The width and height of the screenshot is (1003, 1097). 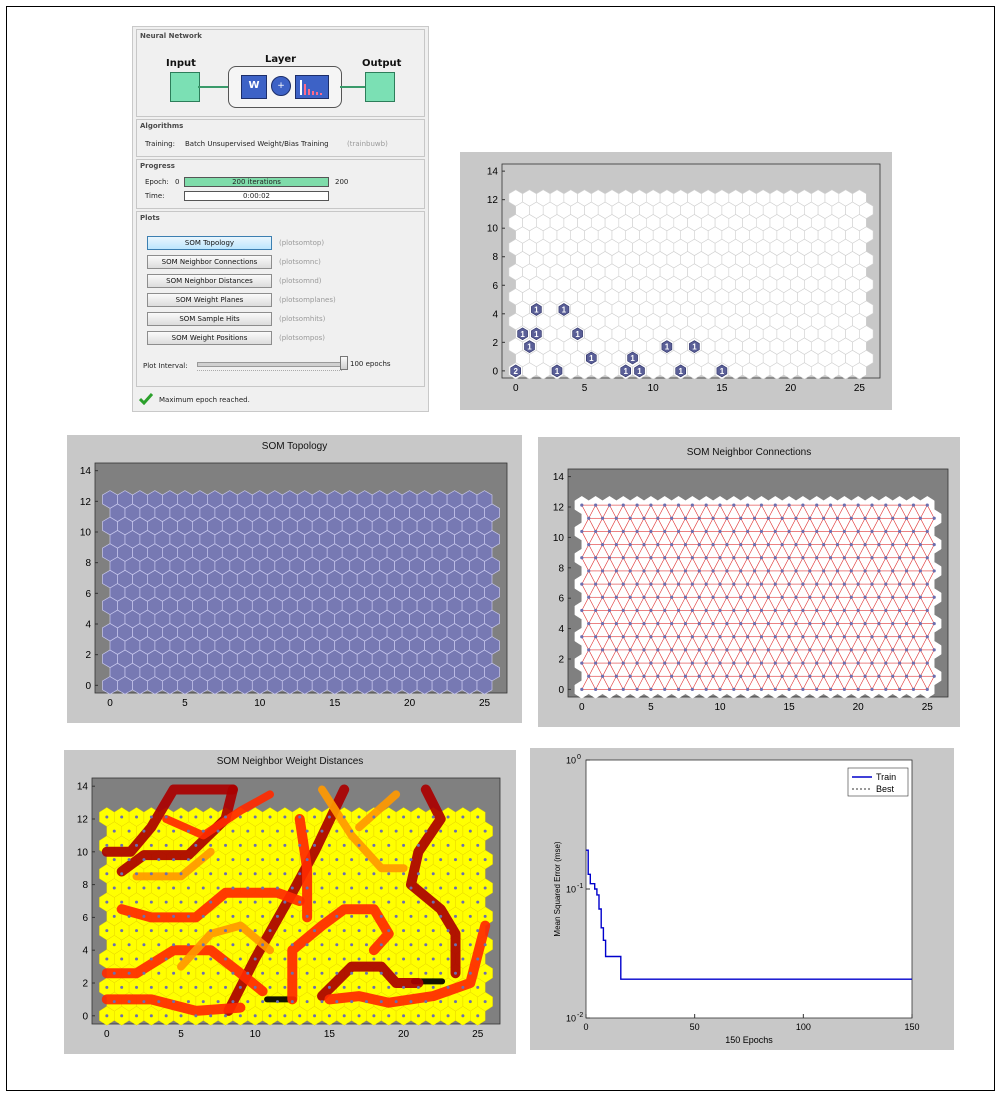 What do you see at coordinates (209, 281) in the screenshot?
I see `som-neighbor-distances-button: SOM Neighbor Distances` at bounding box center [209, 281].